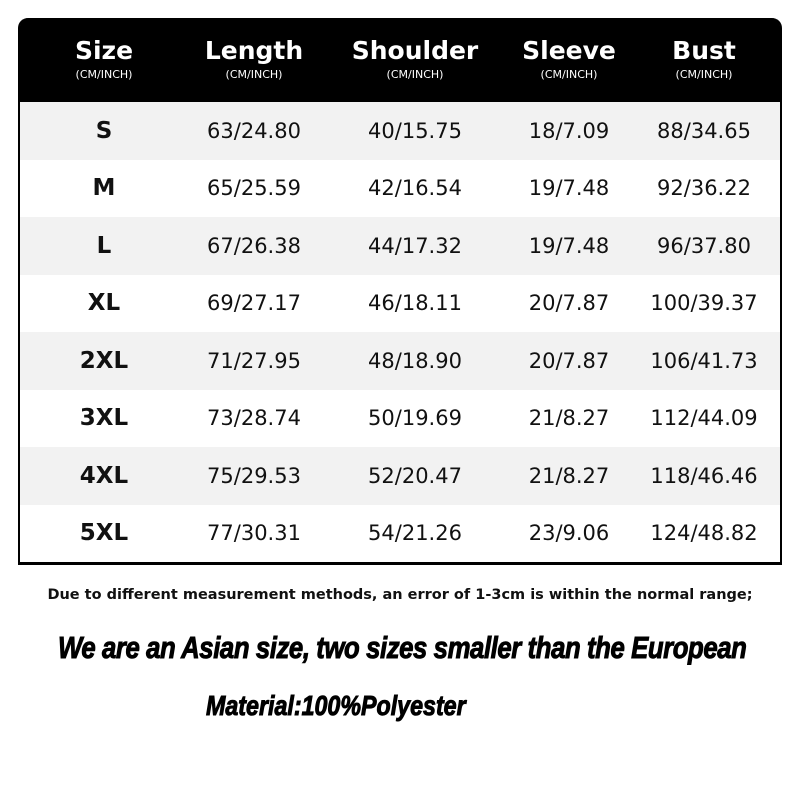 The width and height of the screenshot is (800, 800). I want to click on measurement-cell: 18/7.09, so click(569, 130).